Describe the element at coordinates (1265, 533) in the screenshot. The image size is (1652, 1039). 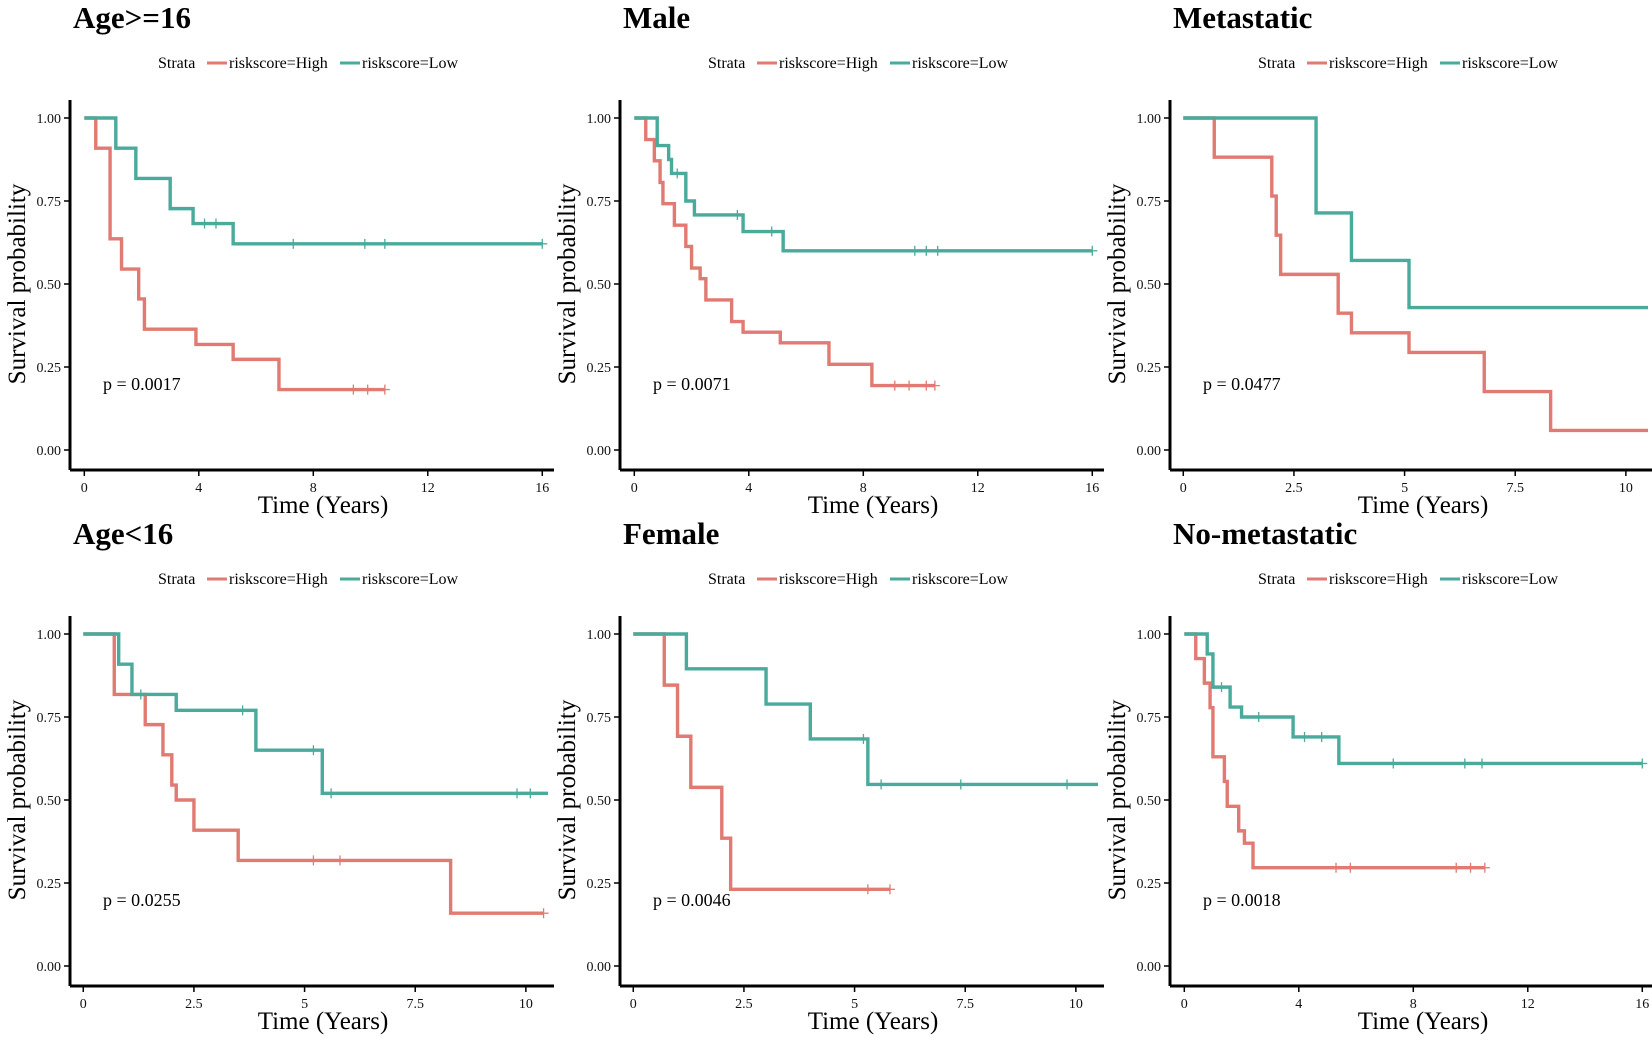
I see `panel-title: No-metastatic` at that location.